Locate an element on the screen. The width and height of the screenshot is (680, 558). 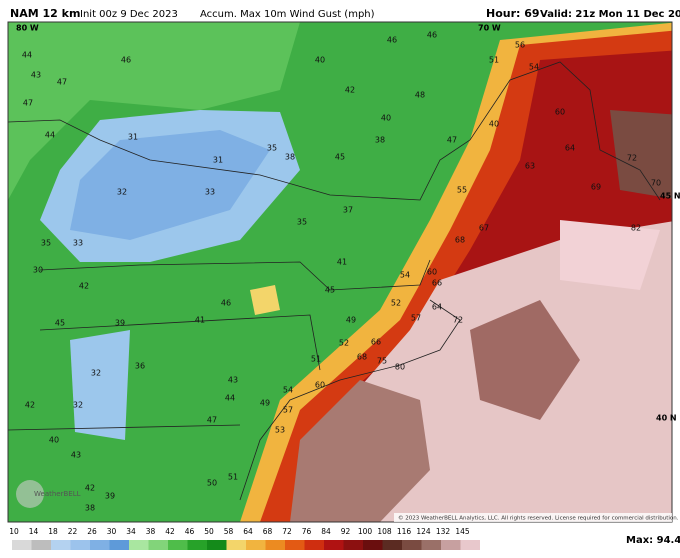
map-value: 52 is located at coordinates (396, 303).